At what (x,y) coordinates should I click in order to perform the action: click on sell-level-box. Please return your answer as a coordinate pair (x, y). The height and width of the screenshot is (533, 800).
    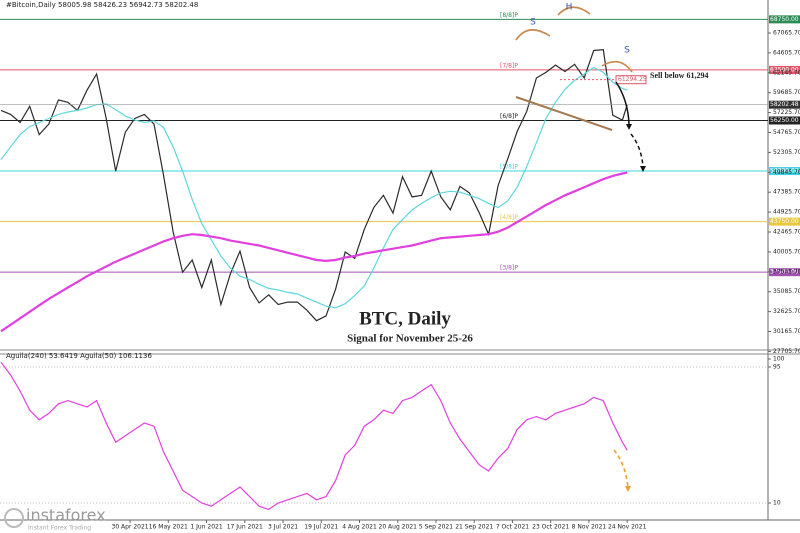
    Looking at the image, I should click on (631, 80).